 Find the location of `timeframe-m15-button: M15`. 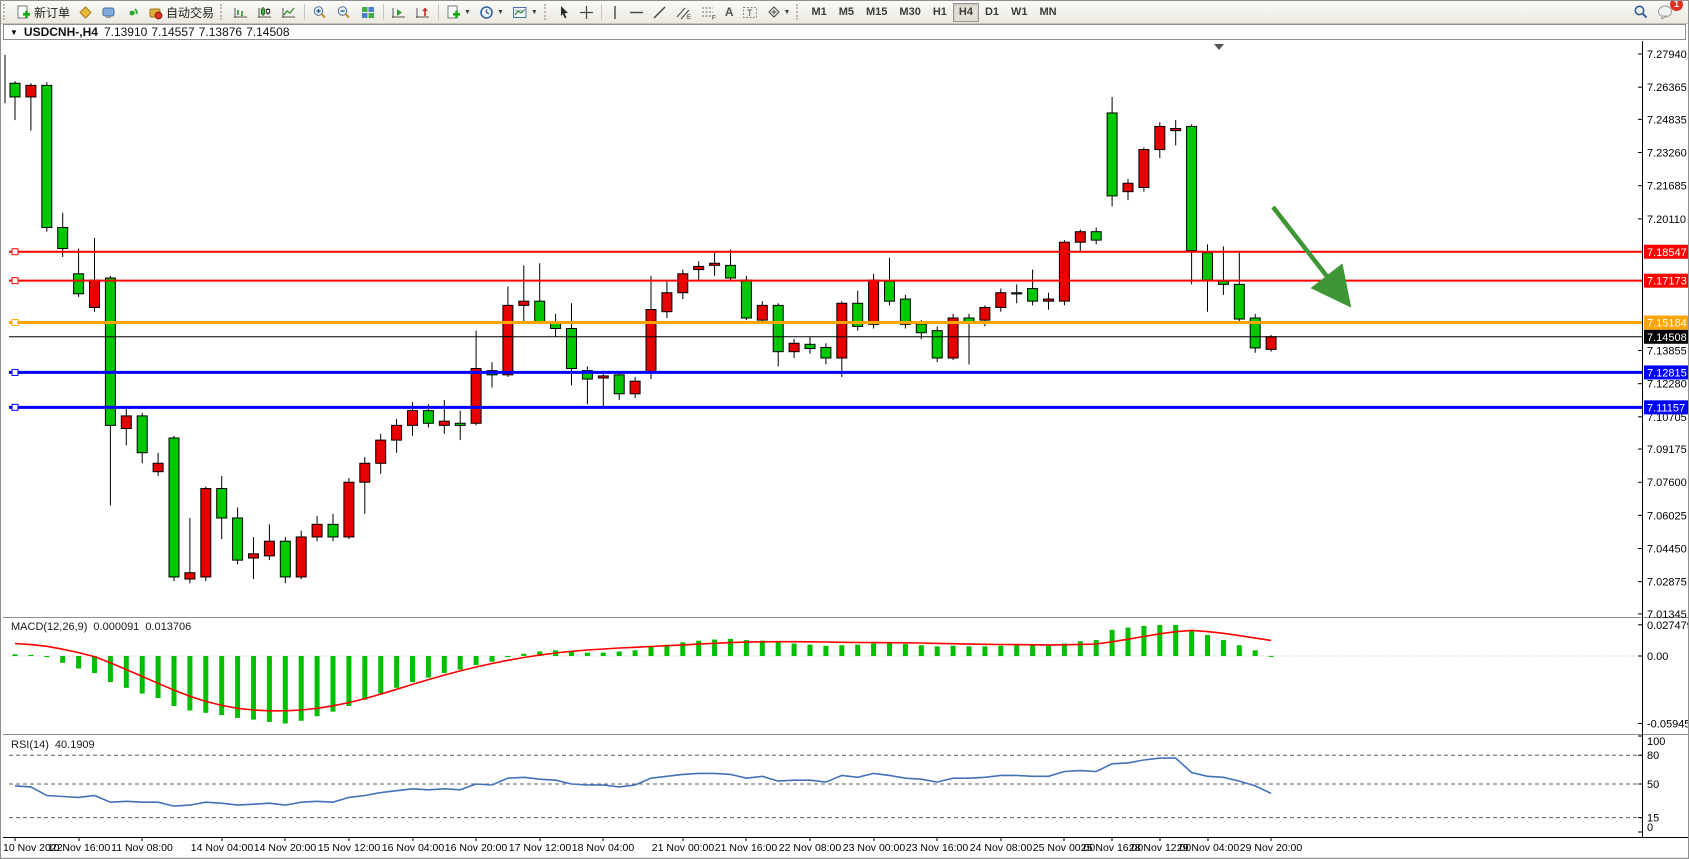

timeframe-m15-button: M15 is located at coordinates (877, 11).